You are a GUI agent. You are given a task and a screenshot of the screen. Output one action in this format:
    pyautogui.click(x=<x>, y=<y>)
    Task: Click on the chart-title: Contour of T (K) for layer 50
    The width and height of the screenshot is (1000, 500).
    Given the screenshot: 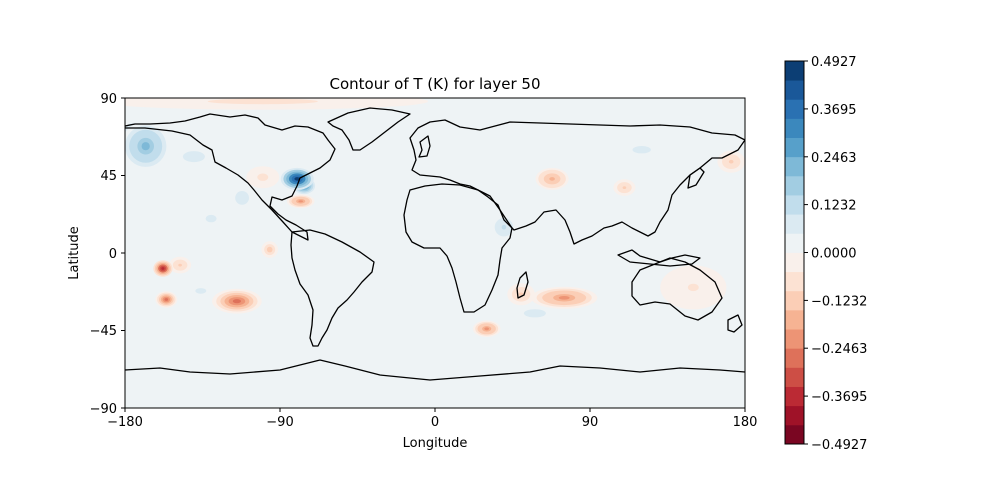 What is the action you would take?
    pyautogui.click(x=434, y=84)
    